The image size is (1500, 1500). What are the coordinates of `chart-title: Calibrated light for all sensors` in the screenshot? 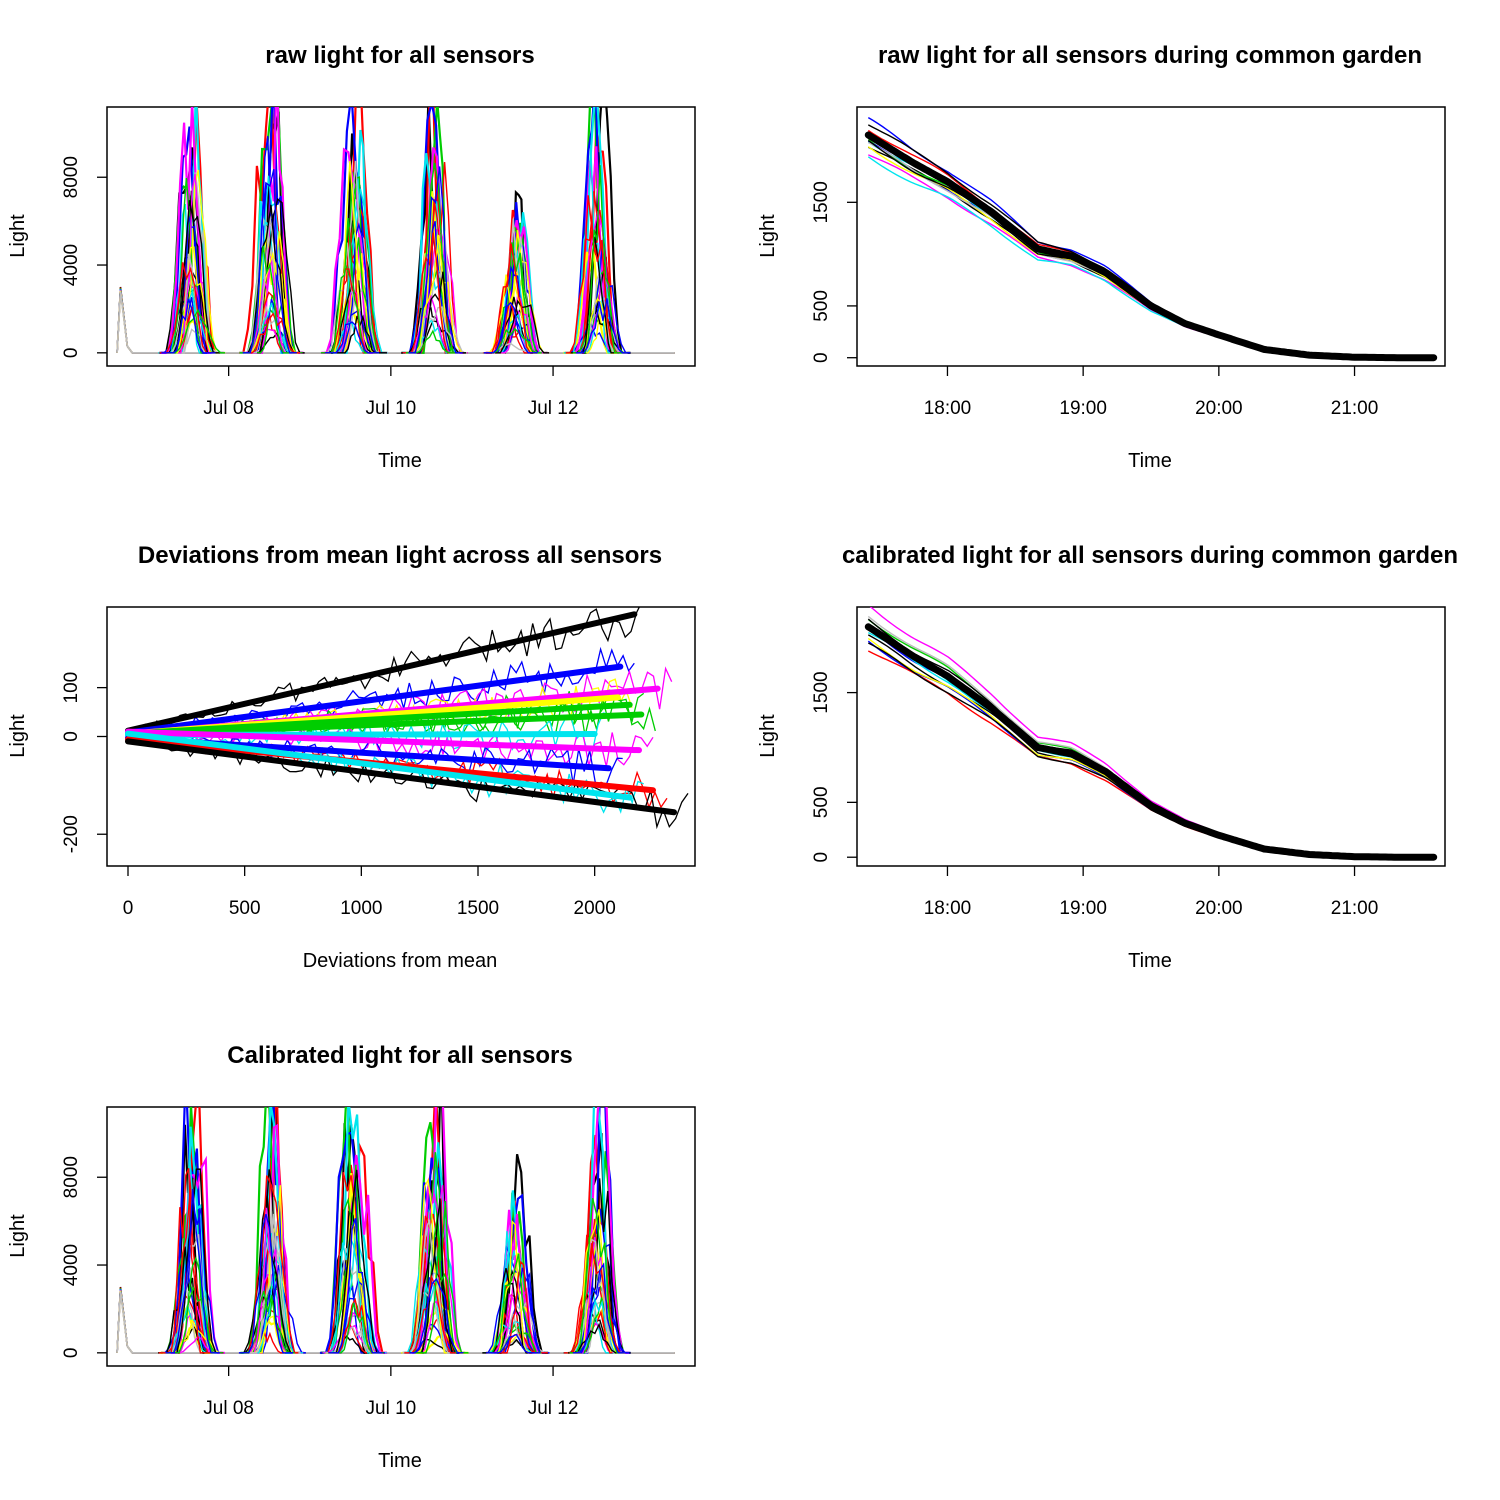 It's located at (399, 1055).